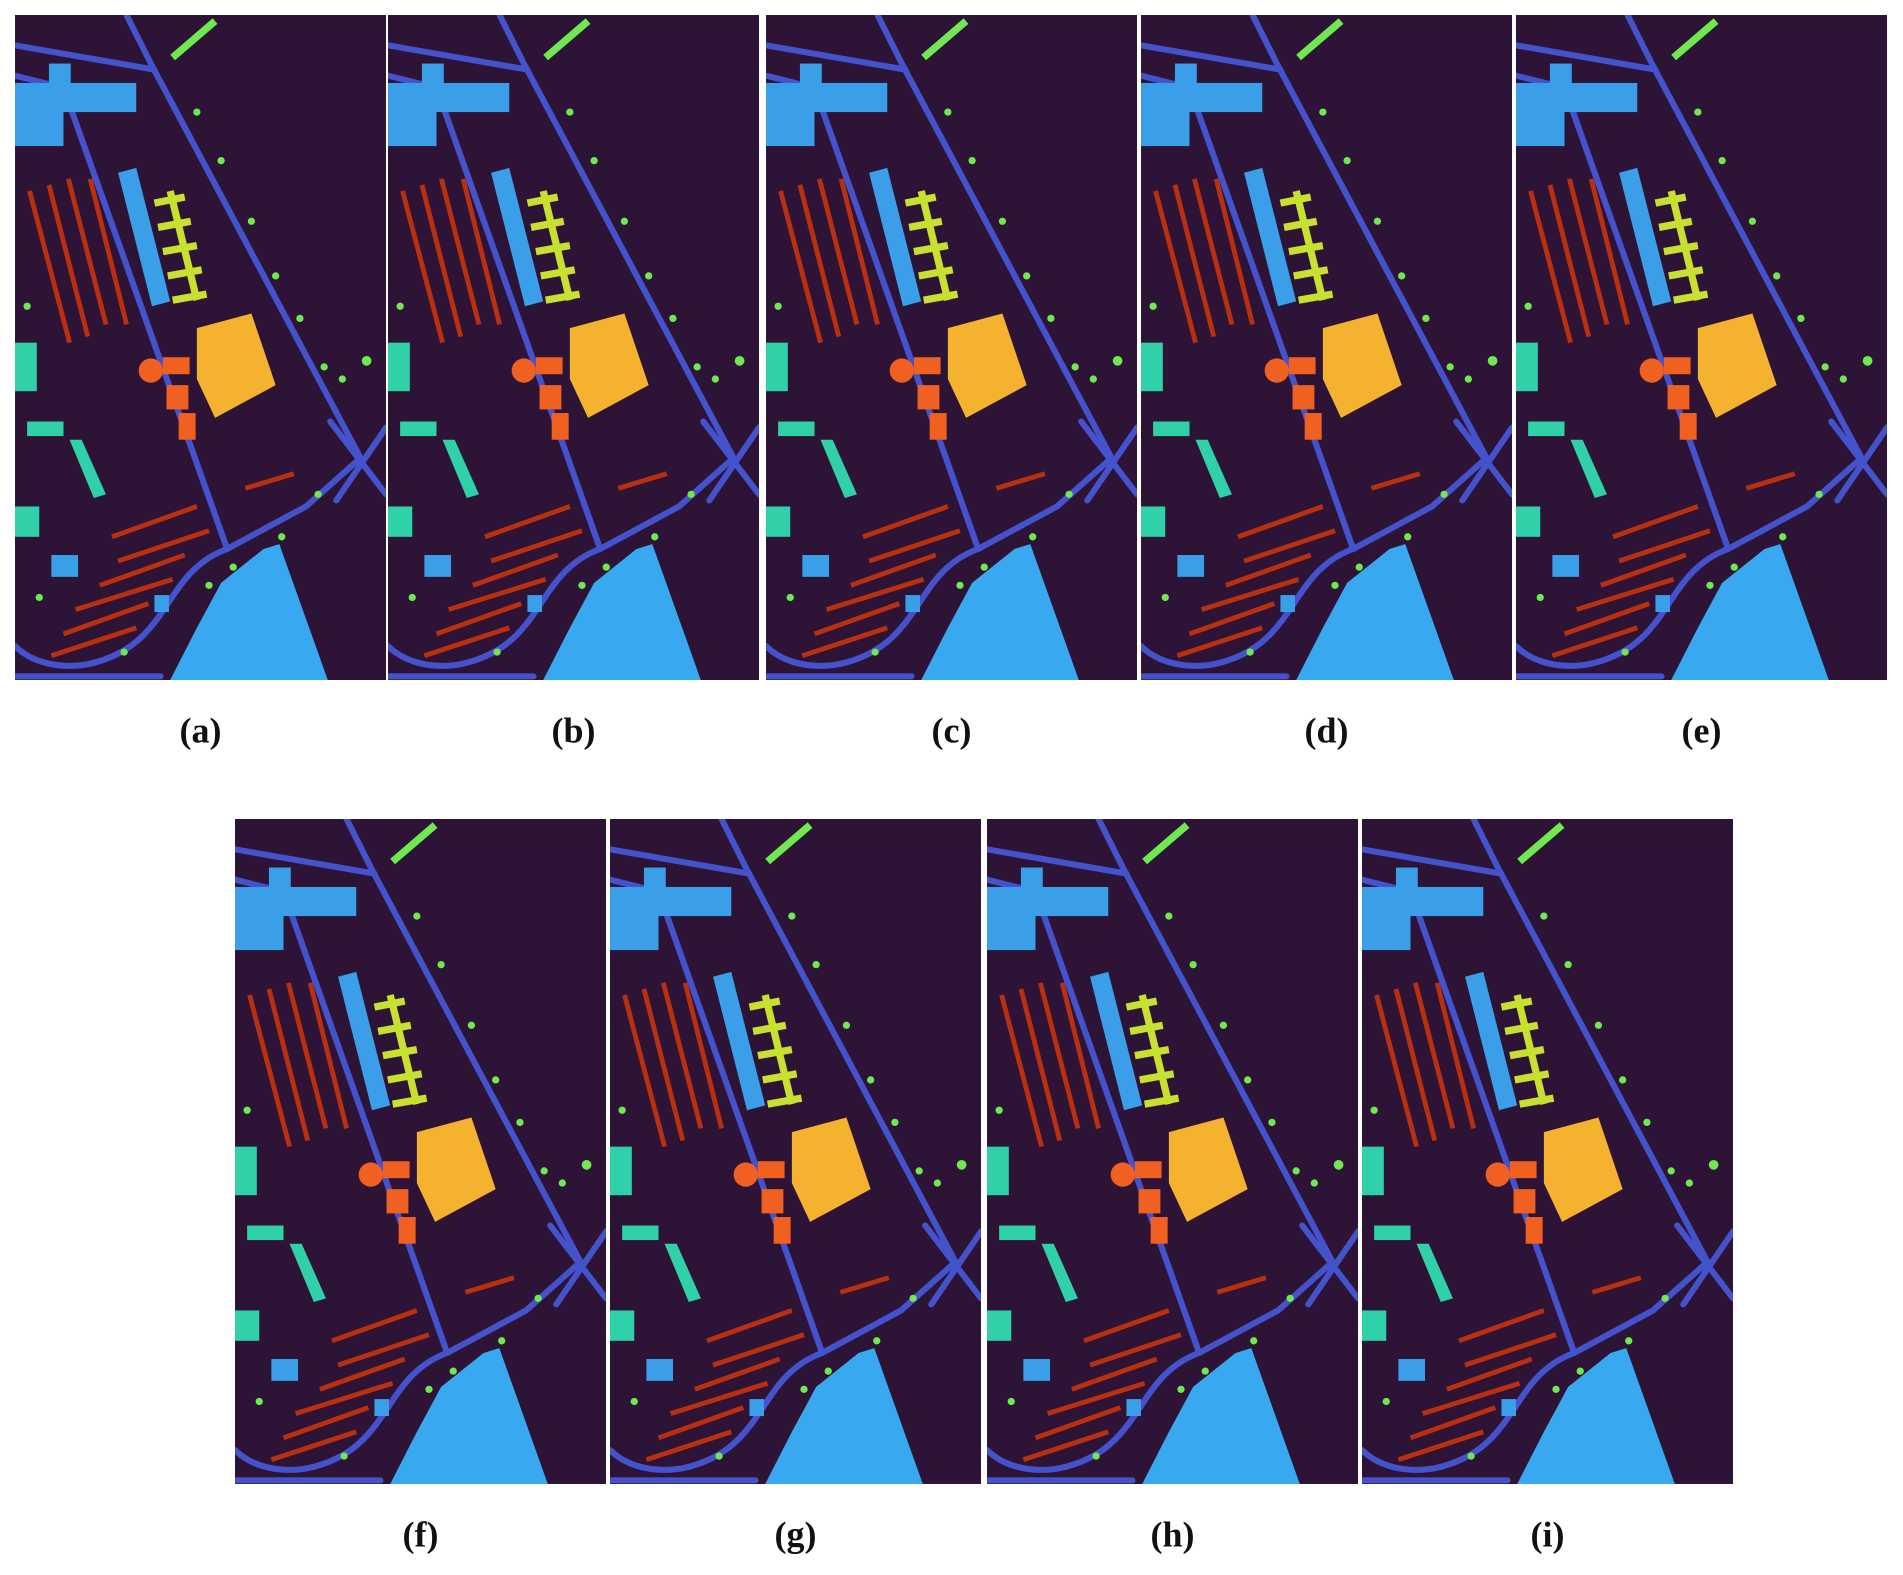 Image resolution: width=1903 pixels, height=1575 pixels. Describe the element at coordinates (1702, 730) in the screenshot. I see `panel-label: (e)` at that location.